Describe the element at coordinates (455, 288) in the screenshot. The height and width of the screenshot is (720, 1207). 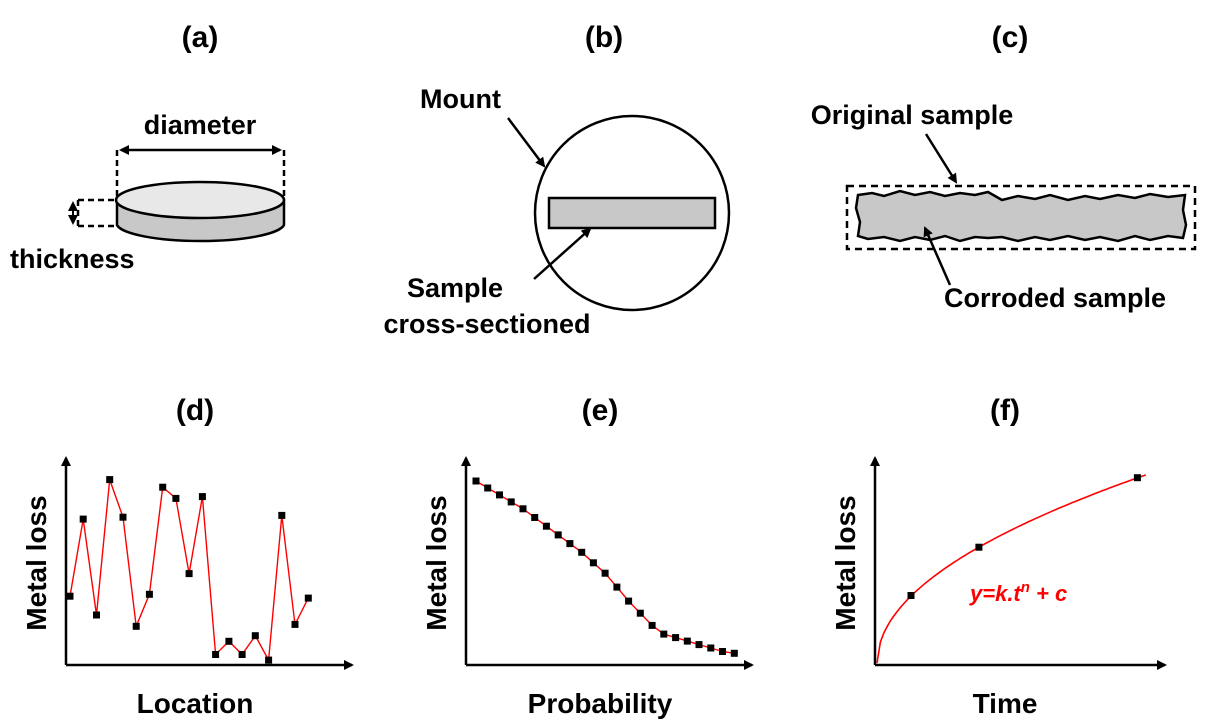
I see `sample-label-line1: Sample` at that location.